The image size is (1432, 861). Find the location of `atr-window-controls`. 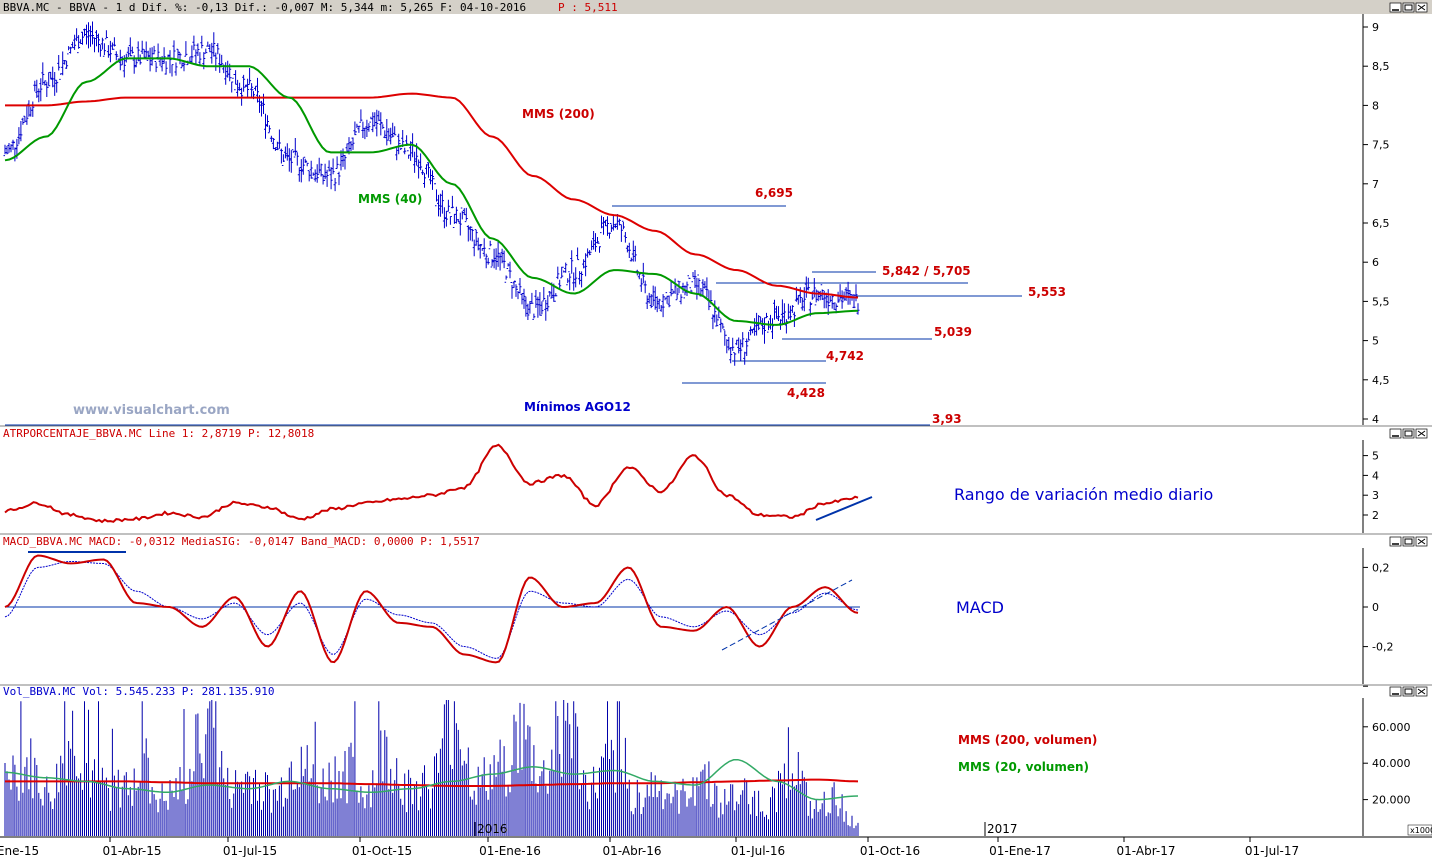

atr-window-controls is located at coordinates (1408, 433).